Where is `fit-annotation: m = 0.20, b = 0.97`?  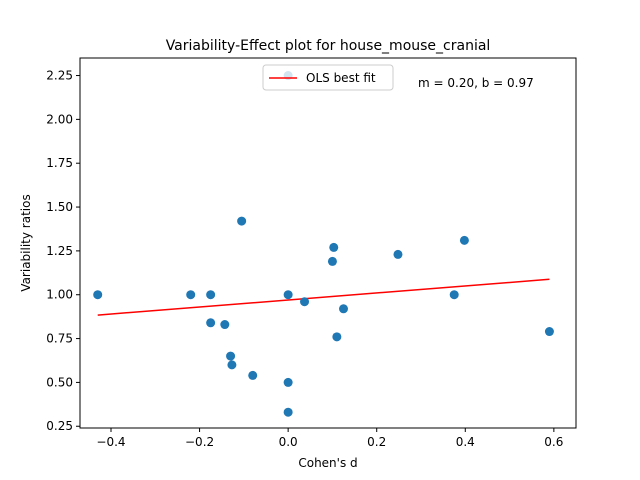 fit-annotation: m = 0.20, b = 0.97 is located at coordinates (476, 83).